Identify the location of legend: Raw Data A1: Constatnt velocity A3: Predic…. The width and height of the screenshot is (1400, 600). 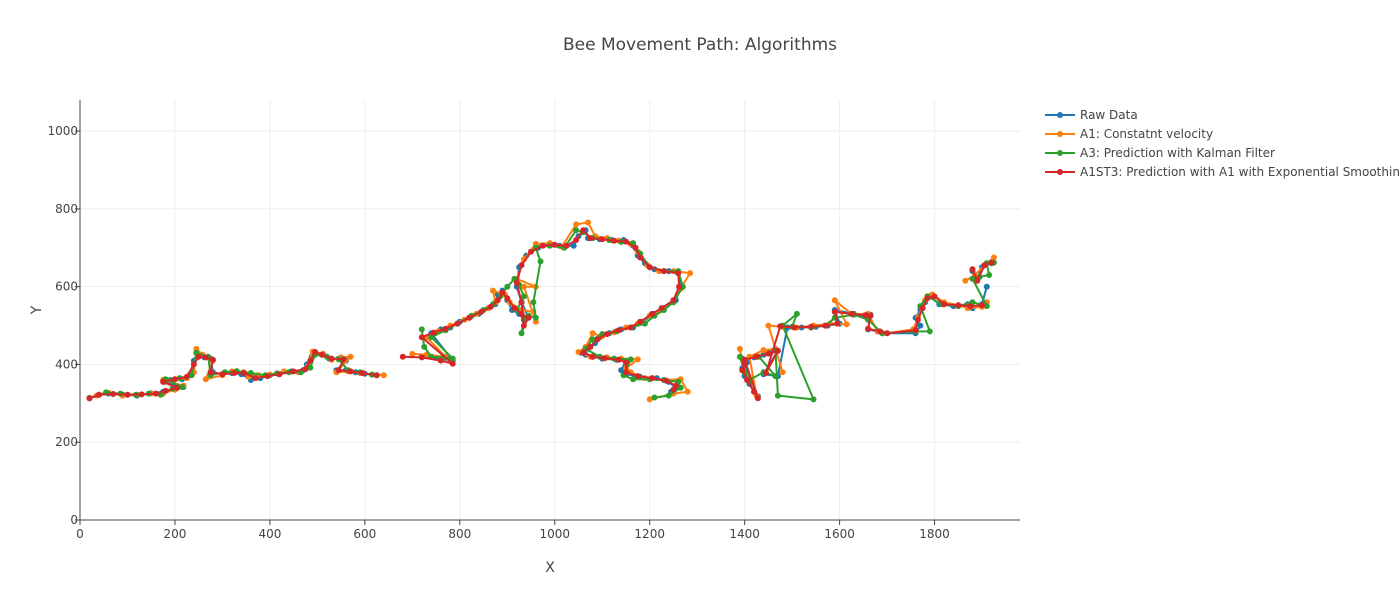
(1222, 143).